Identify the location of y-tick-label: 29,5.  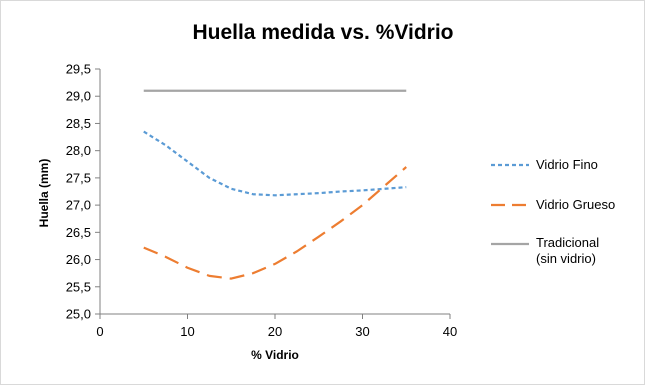
(78, 69).